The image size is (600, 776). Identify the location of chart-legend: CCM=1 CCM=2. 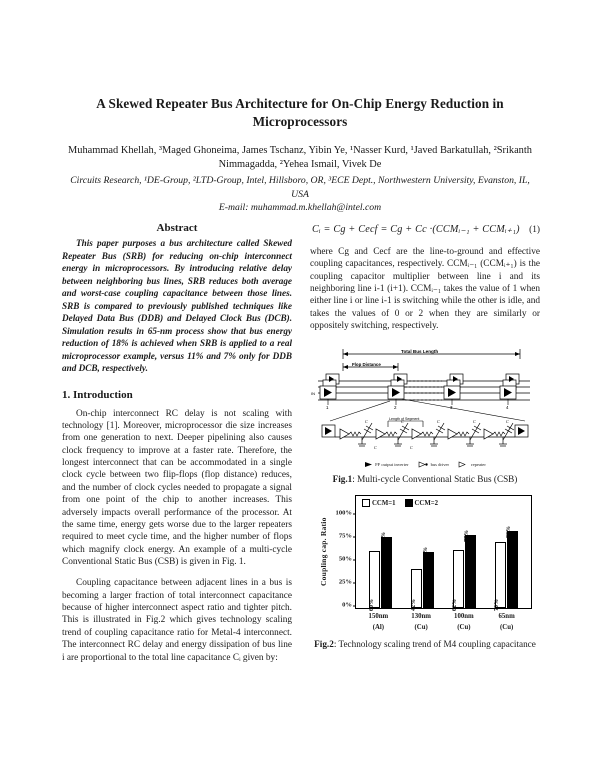
(400, 503).